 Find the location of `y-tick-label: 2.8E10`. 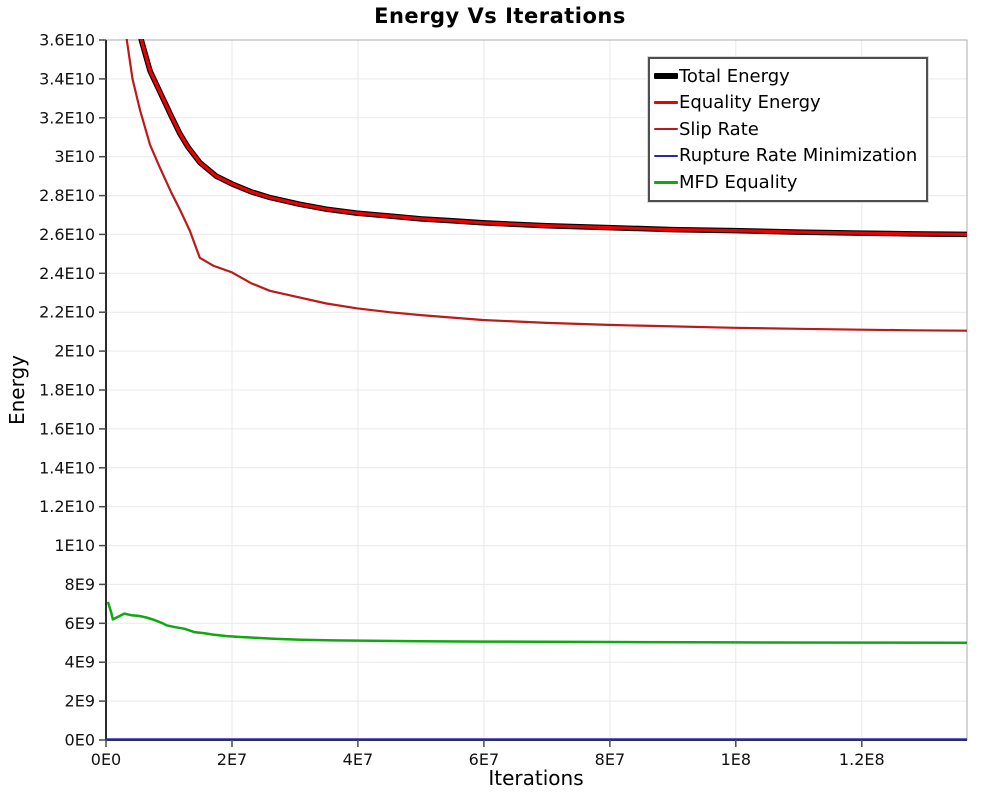

y-tick-label: 2.8E10 is located at coordinates (67, 195).